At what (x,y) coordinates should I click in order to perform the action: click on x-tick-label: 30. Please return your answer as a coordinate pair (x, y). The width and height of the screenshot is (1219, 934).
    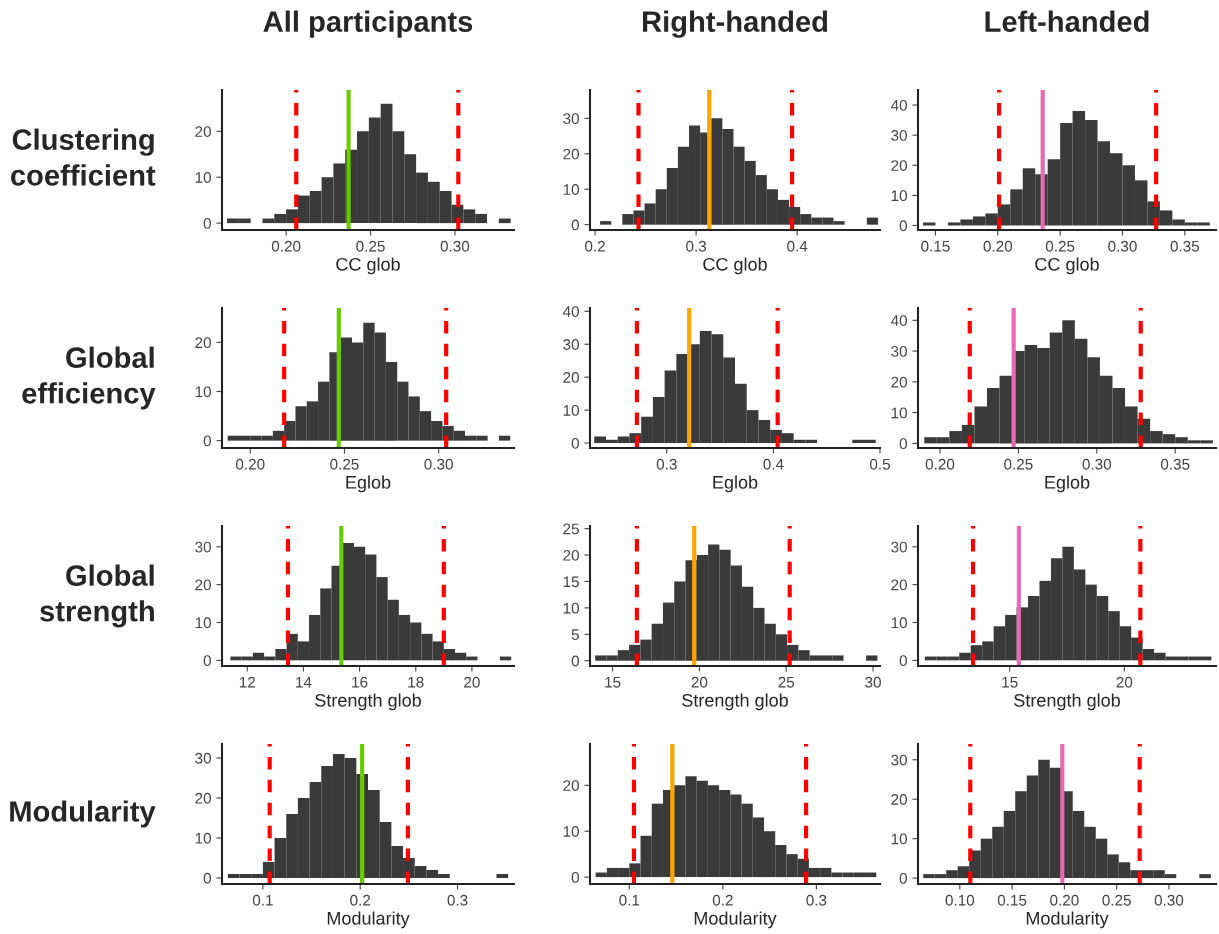
    Looking at the image, I should click on (873, 682).